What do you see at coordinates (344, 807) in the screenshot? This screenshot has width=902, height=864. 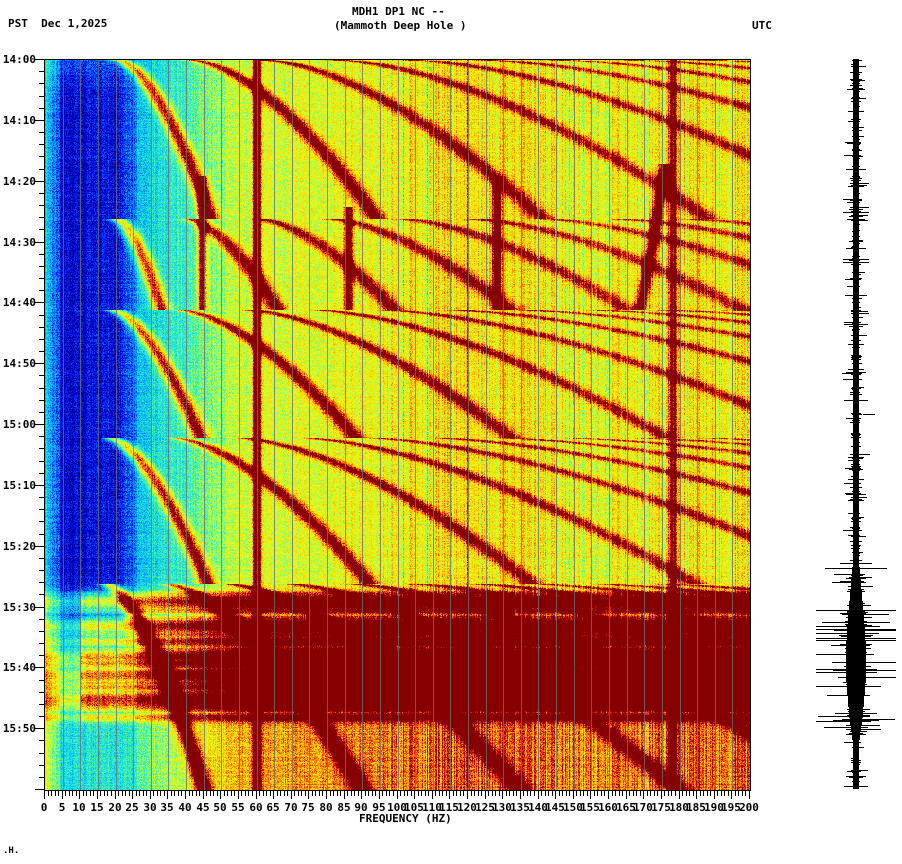 I see `freq-axis-label: 85` at bounding box center [344, 807].